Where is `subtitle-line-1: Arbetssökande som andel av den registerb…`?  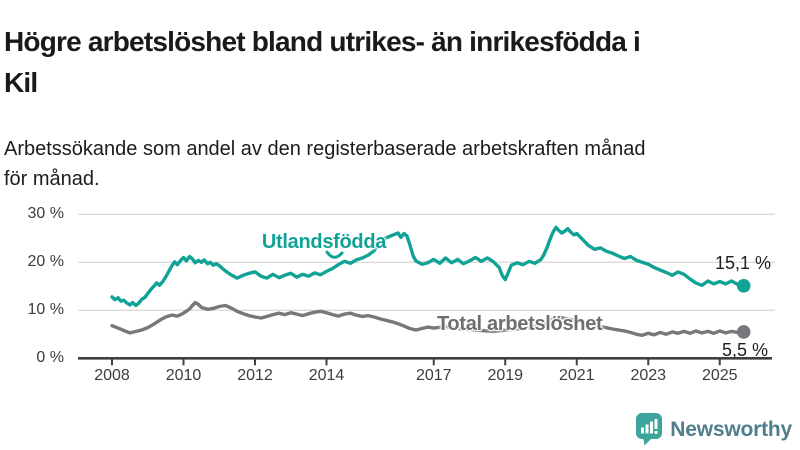 subtitle-line-1: Arbetssökande som andel av den registerb… is located at coordinates (325, 149).